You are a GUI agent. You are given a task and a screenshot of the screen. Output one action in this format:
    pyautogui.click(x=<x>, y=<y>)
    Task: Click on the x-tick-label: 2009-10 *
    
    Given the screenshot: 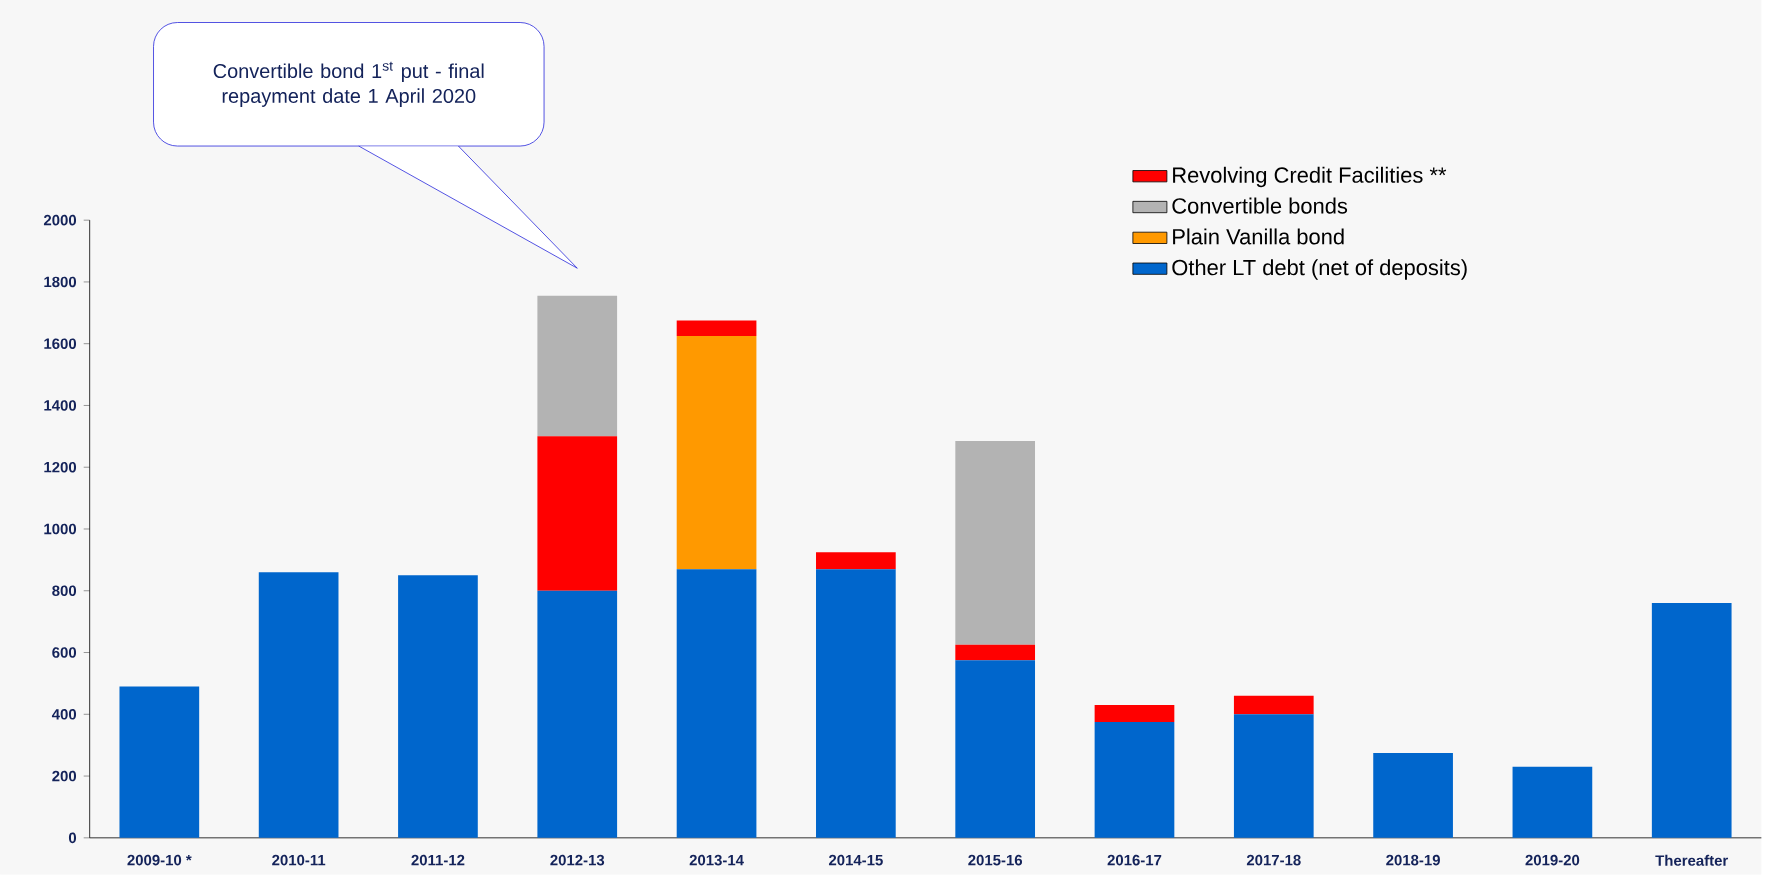 What is the action you would take?
    pyautogui.click(x=159, y=860)
    